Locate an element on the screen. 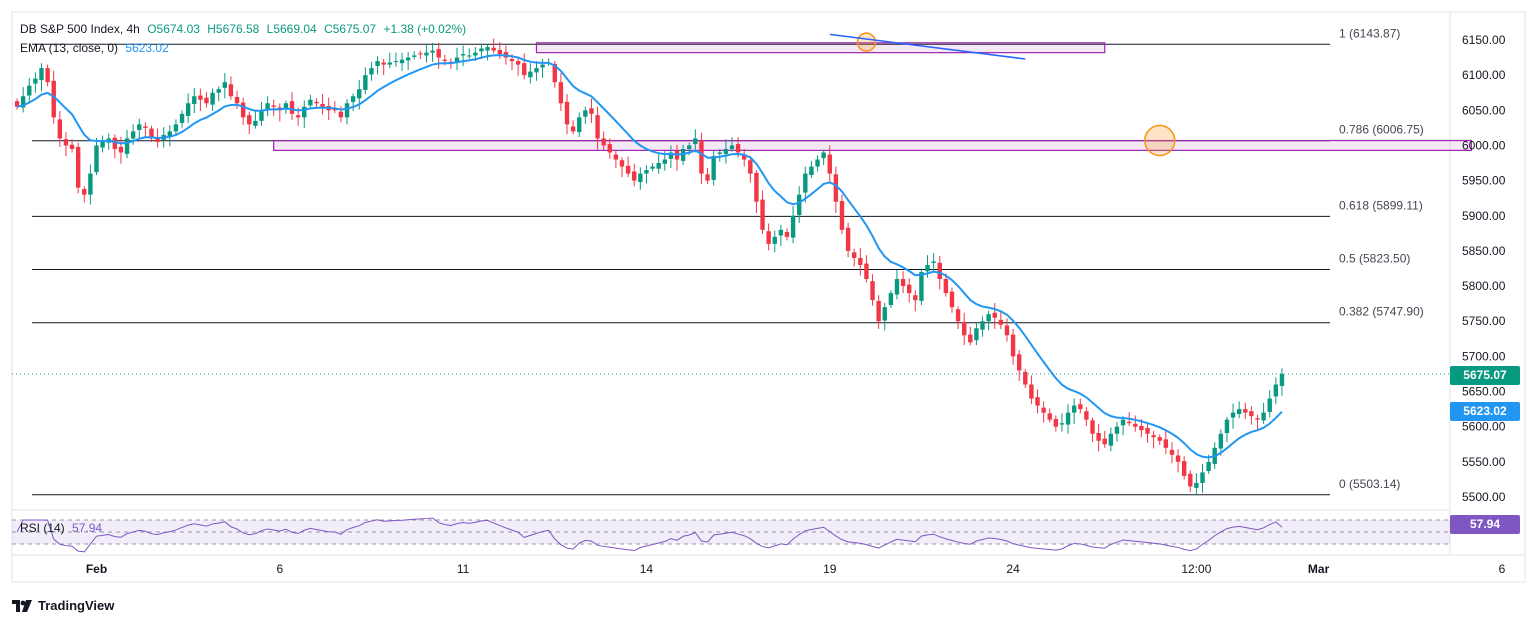 The image size is (1536, 626). last-price-tag: 5675.07 is located at coordinates (1485, 375).